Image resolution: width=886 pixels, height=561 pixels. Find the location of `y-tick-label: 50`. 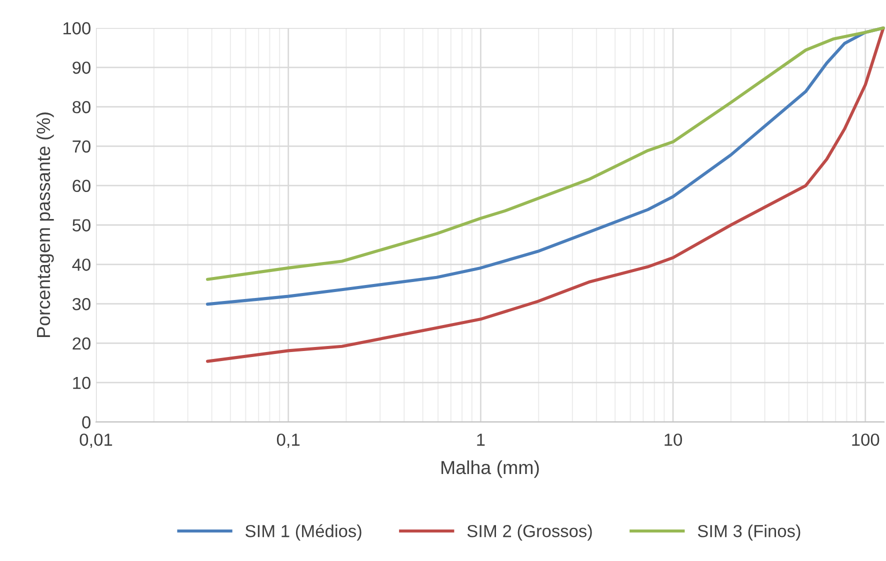

y-tick-label: 50 is located at coordinates (81, 225).